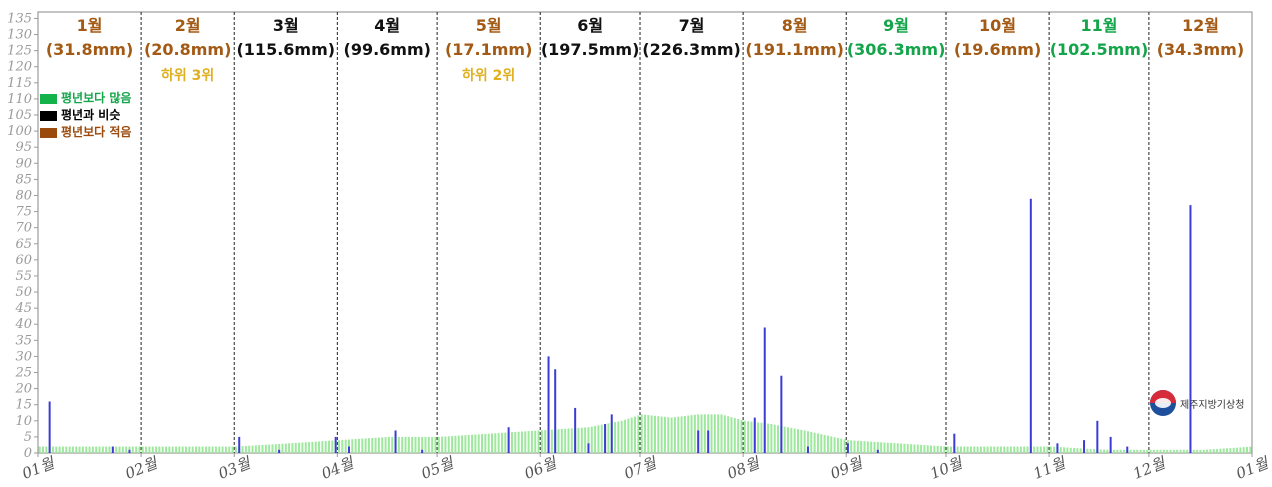 This screenshot has width=1272, height=487. What do you see at coordinates (91, 115) in the screenshot?
I see `legend-label-similar: 평년과 비슷` at bounding box center [91, 115].